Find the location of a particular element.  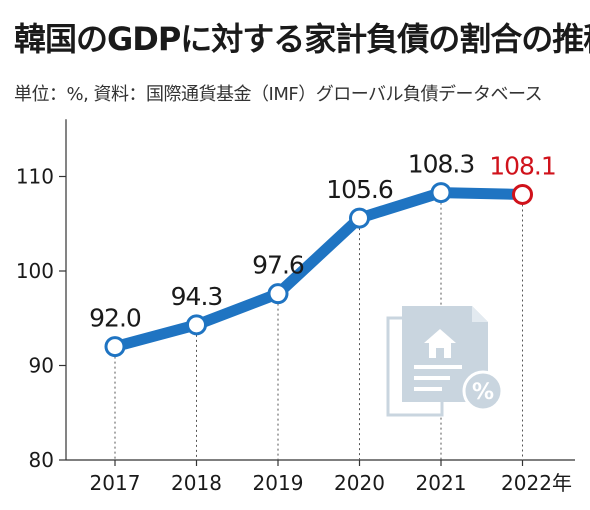

chart-title: 韓国のGDPに対する家計負債の割合の推移 is located at coordinates (302, 39).